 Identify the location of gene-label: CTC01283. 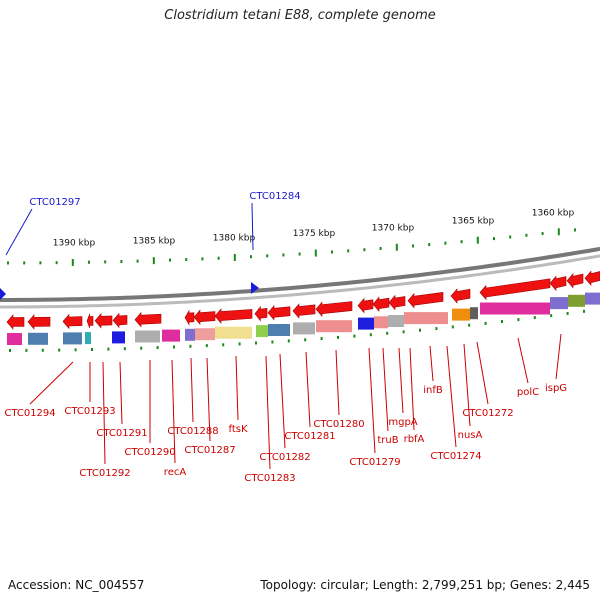
(269, 478).